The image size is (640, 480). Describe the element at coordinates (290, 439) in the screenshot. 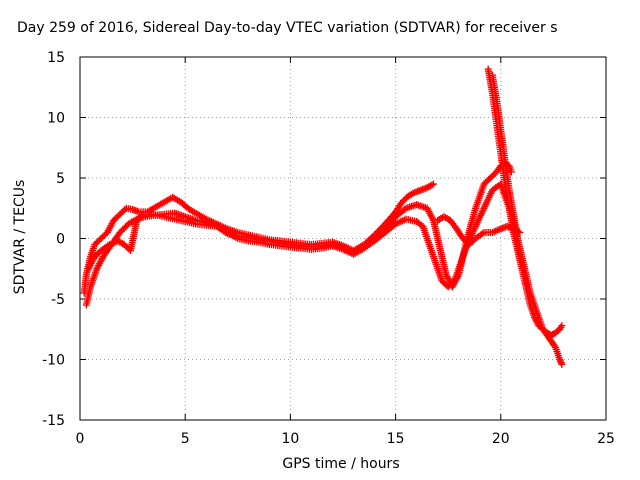

I see `x-tick-label: 10` at that location.